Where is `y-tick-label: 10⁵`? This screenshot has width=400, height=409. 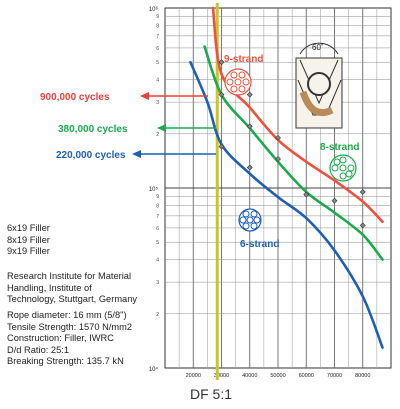 y-tick-label: 10⁵ is located at coordinates (154, 189).